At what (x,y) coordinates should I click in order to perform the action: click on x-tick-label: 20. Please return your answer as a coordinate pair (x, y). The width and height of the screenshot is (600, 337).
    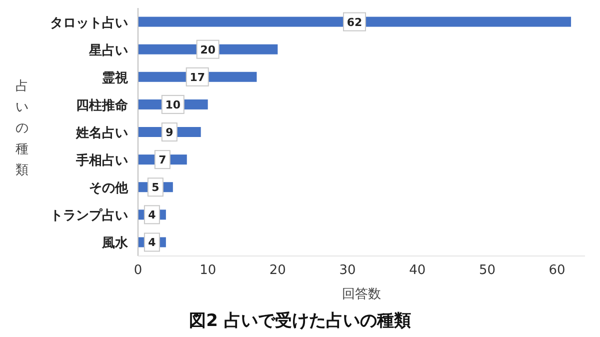
    Looking at the image, I should click on (277, 270).